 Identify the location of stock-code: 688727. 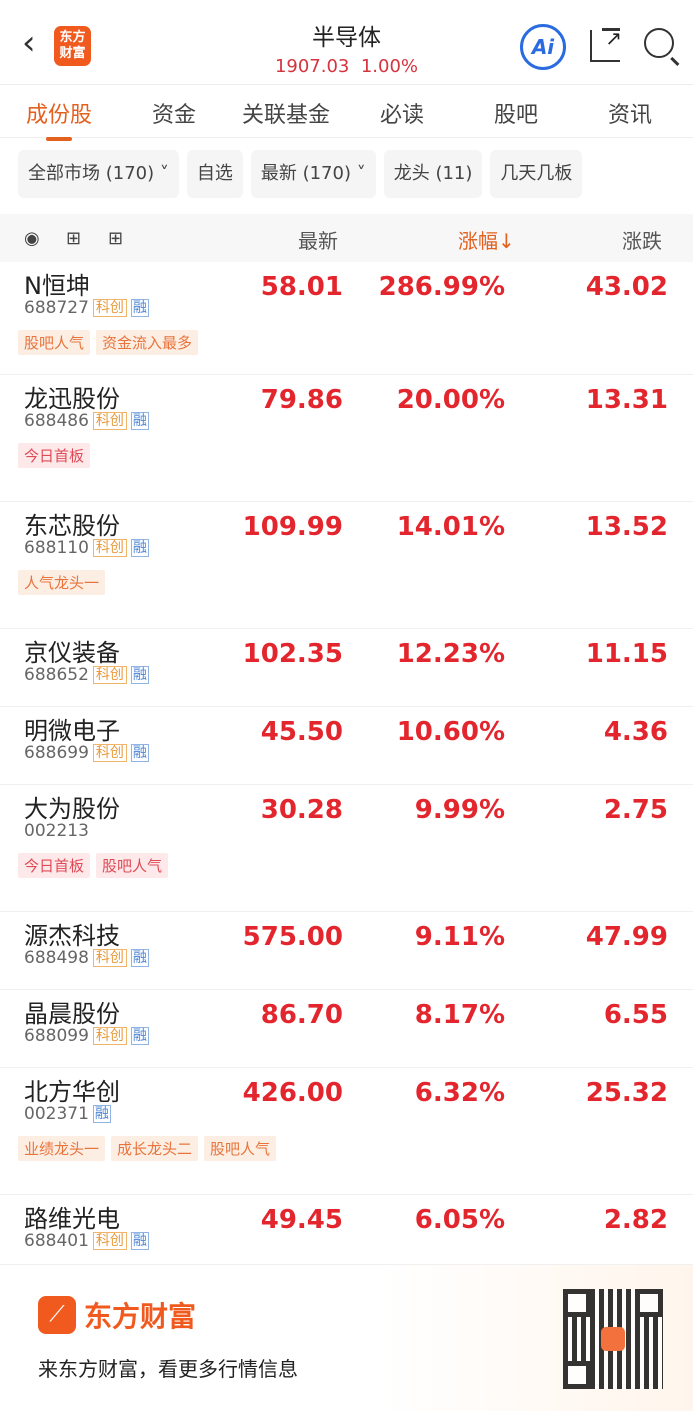
(56, 308).